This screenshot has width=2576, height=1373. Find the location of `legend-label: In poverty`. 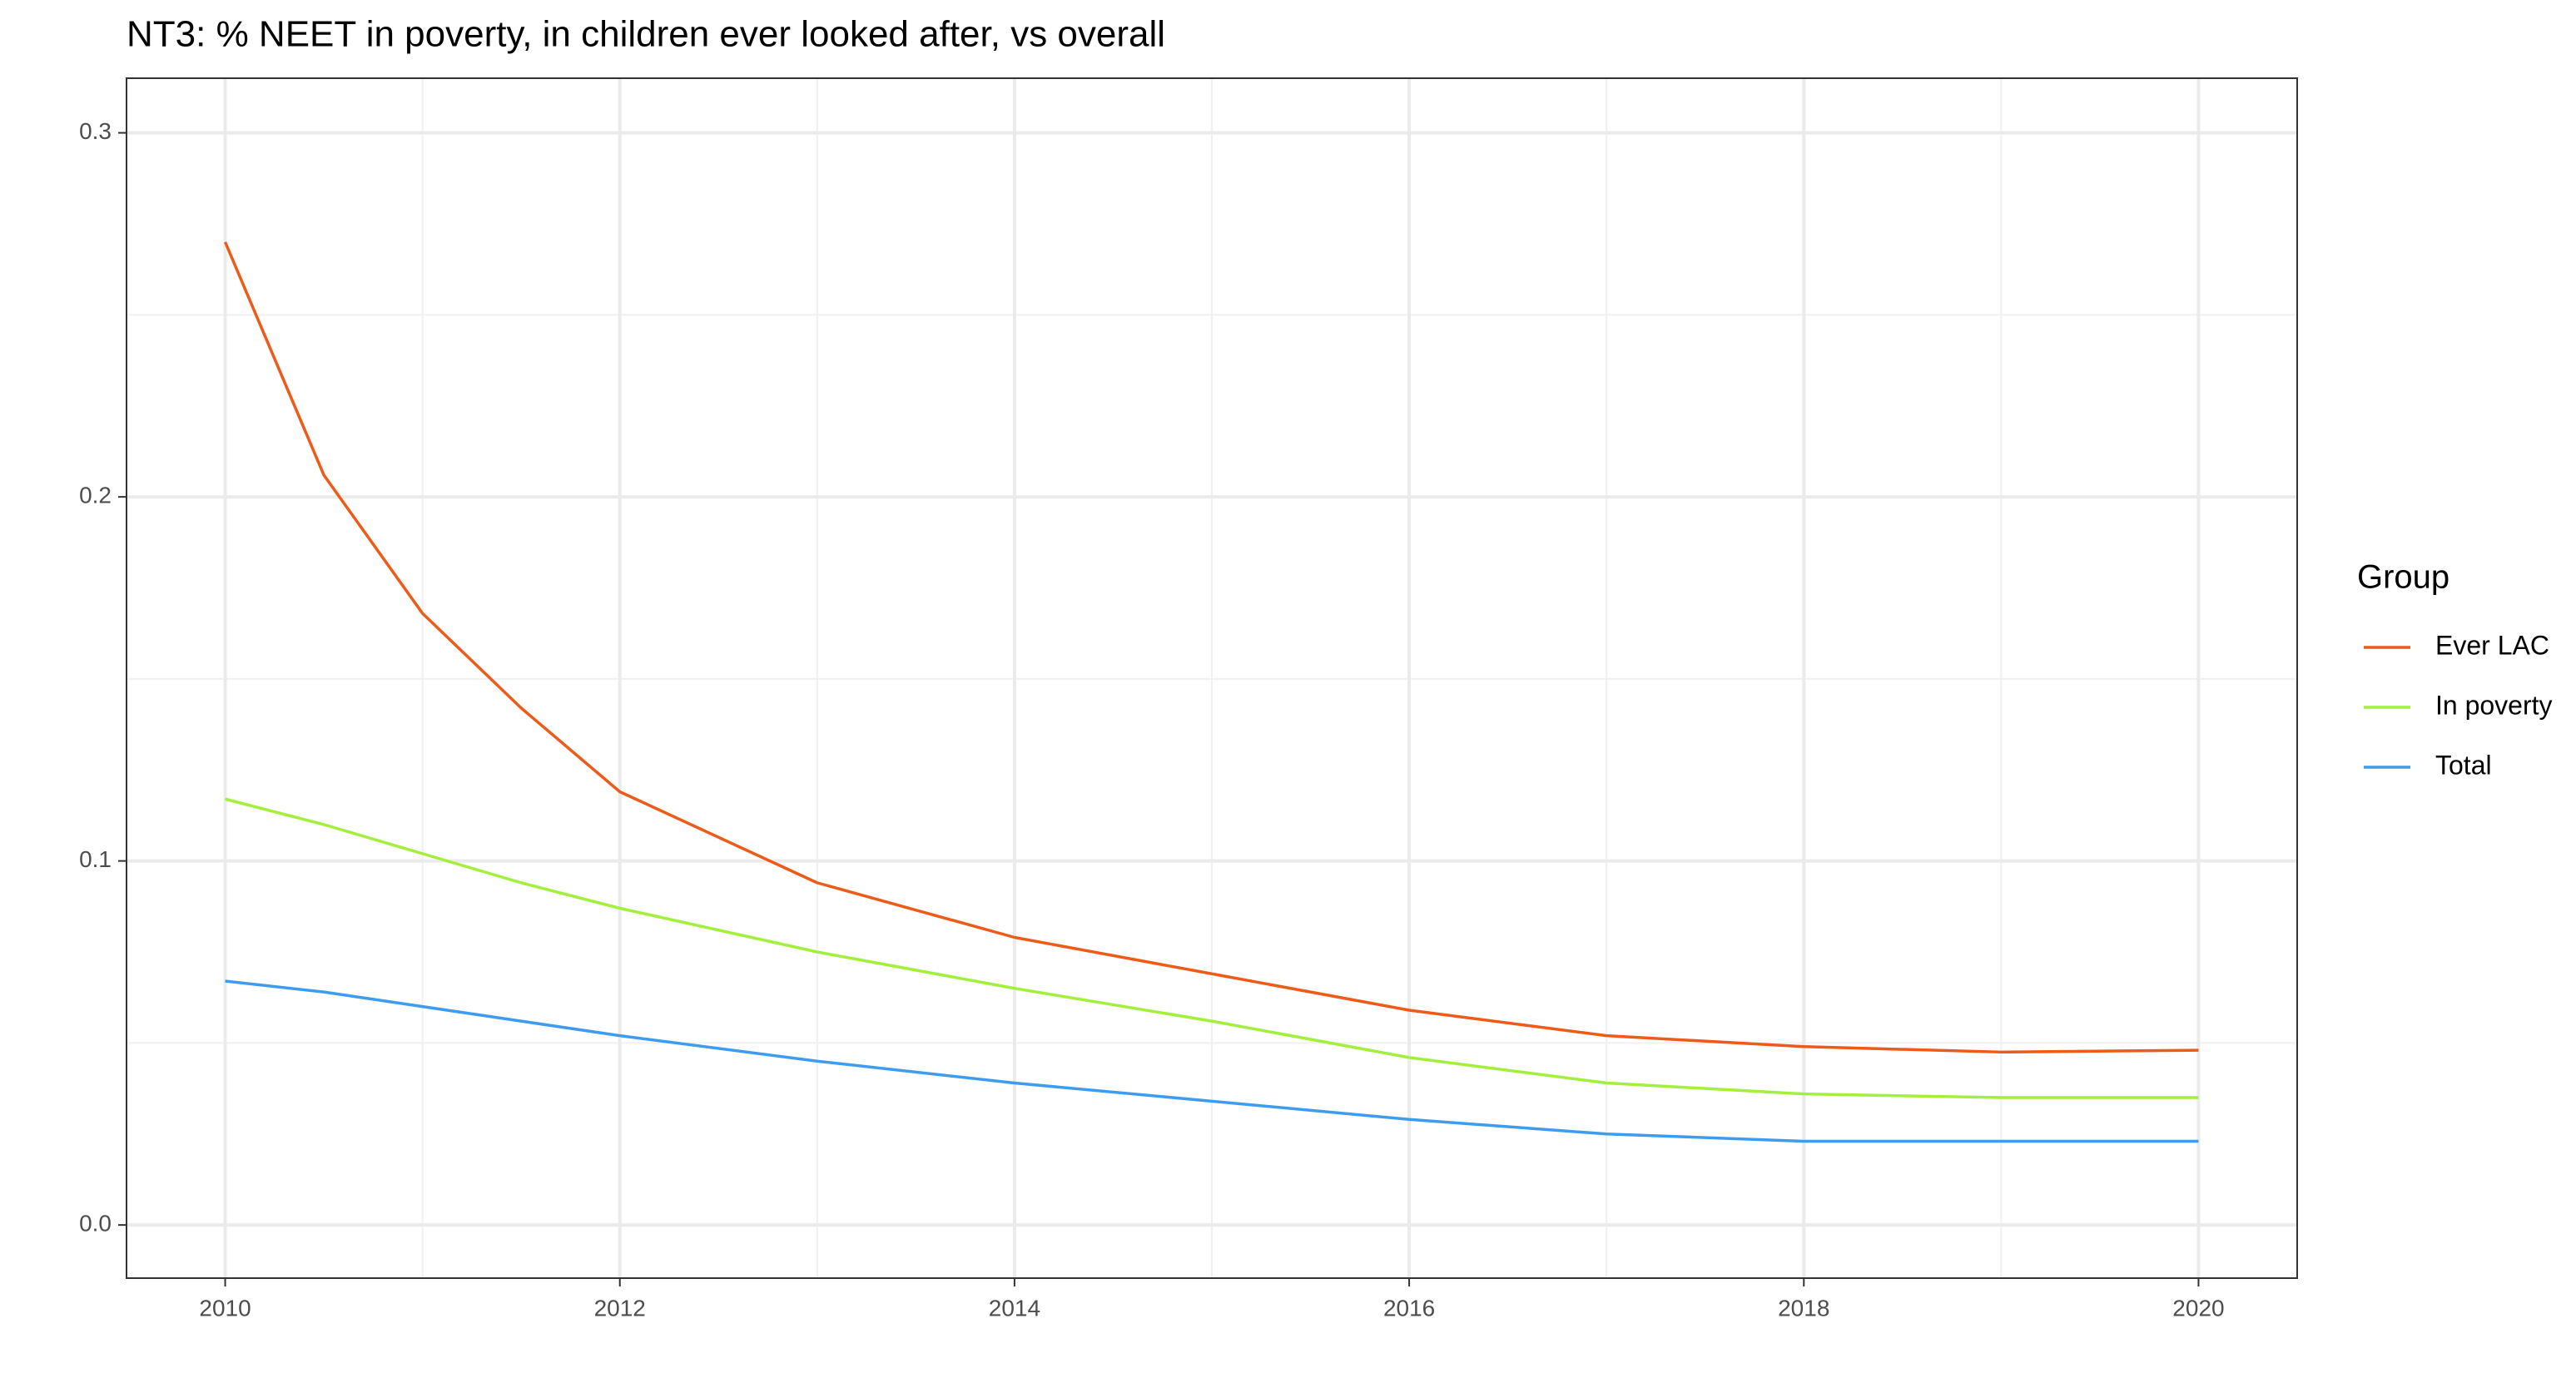

legend-label: In poverty is located at coordinates (2494, 705).